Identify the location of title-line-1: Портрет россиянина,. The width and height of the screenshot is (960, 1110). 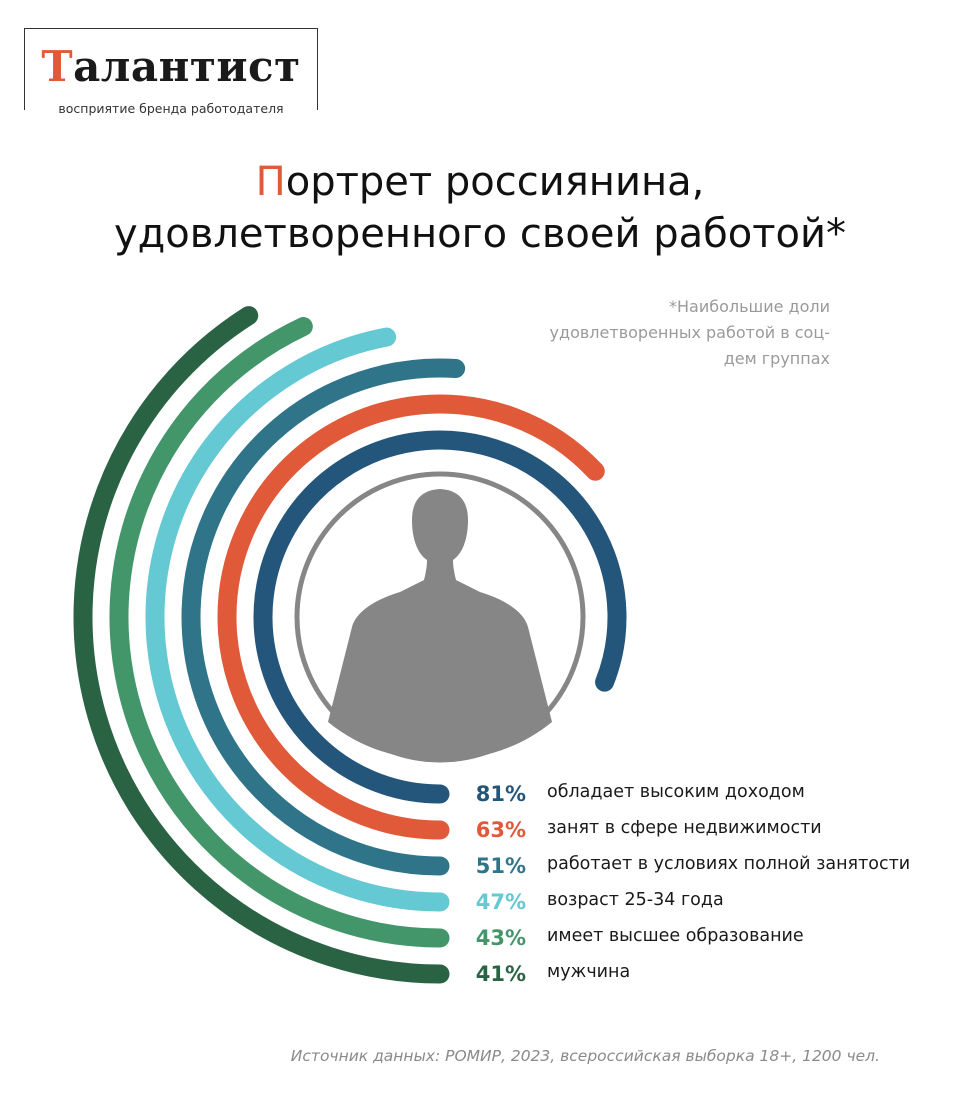
(480, 182).